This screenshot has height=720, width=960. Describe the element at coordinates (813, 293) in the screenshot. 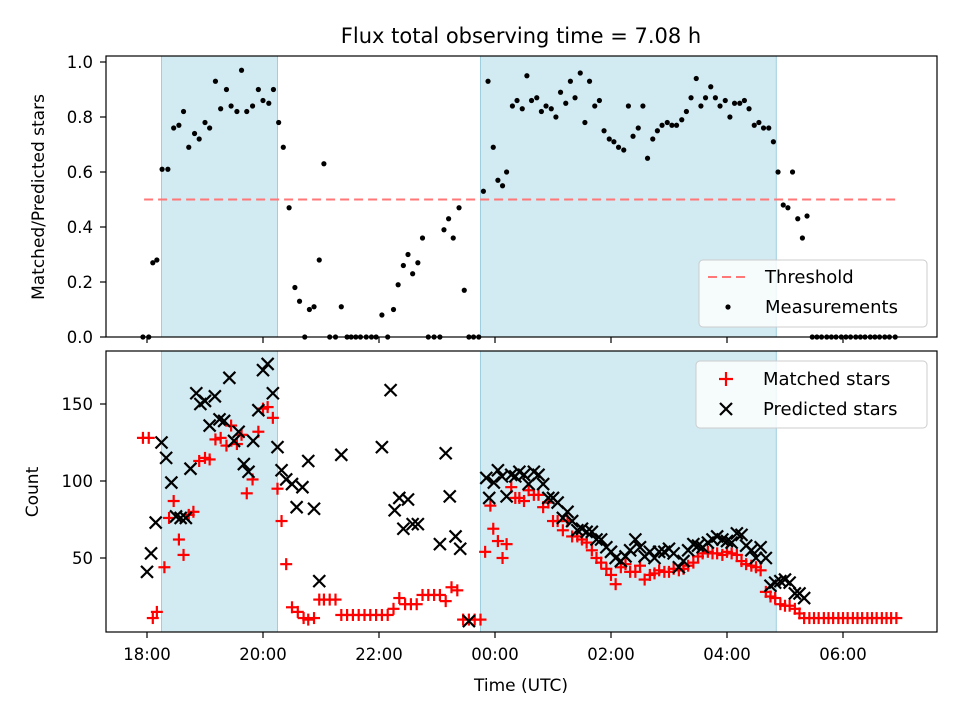

I see `top-legend-box` at that location.